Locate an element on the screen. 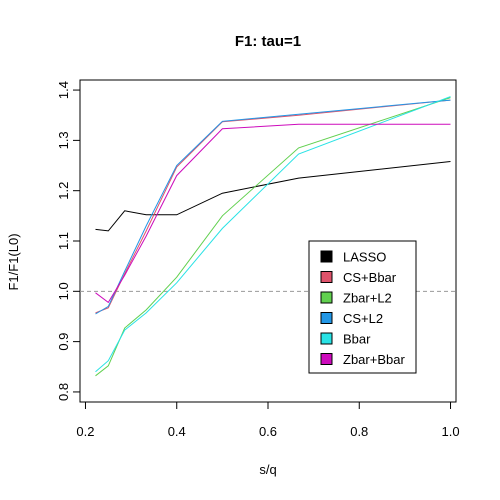  x-tick-label: 0.2 is located at coordinates (85, 431).